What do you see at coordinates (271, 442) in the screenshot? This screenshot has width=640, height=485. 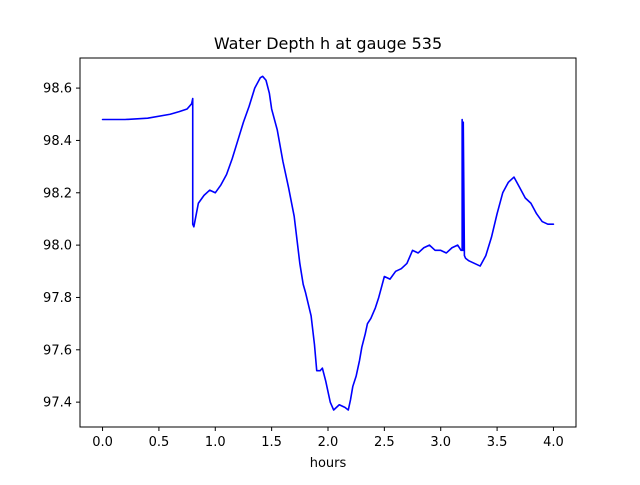 I see `x-tick-label: 1.5` at bounding box center [271, 442].